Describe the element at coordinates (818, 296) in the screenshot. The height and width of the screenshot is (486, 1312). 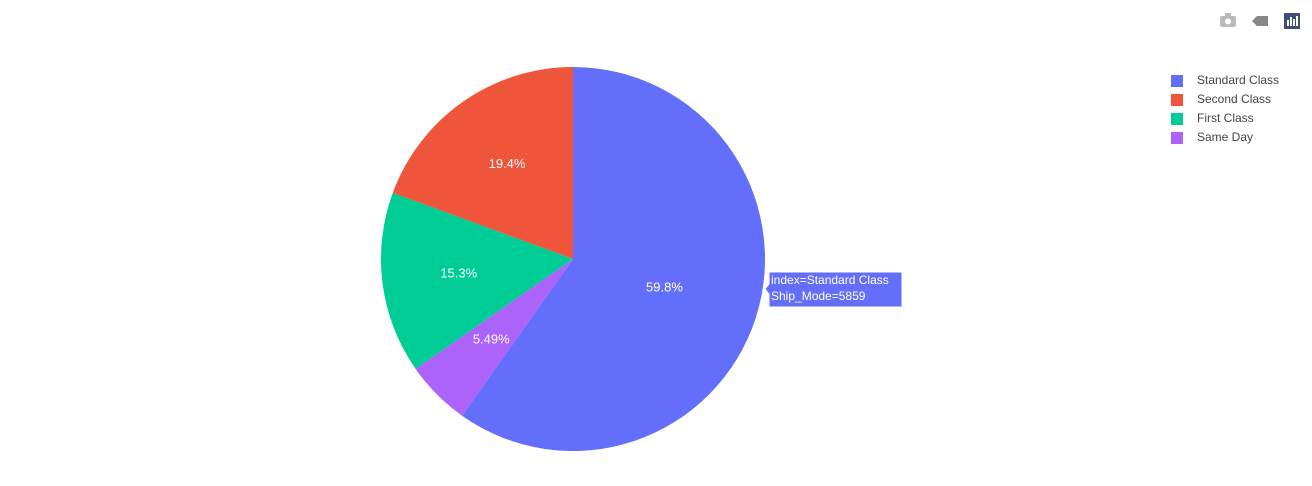
I see `tooltip-line: Ship_Mode=5859` at that location.